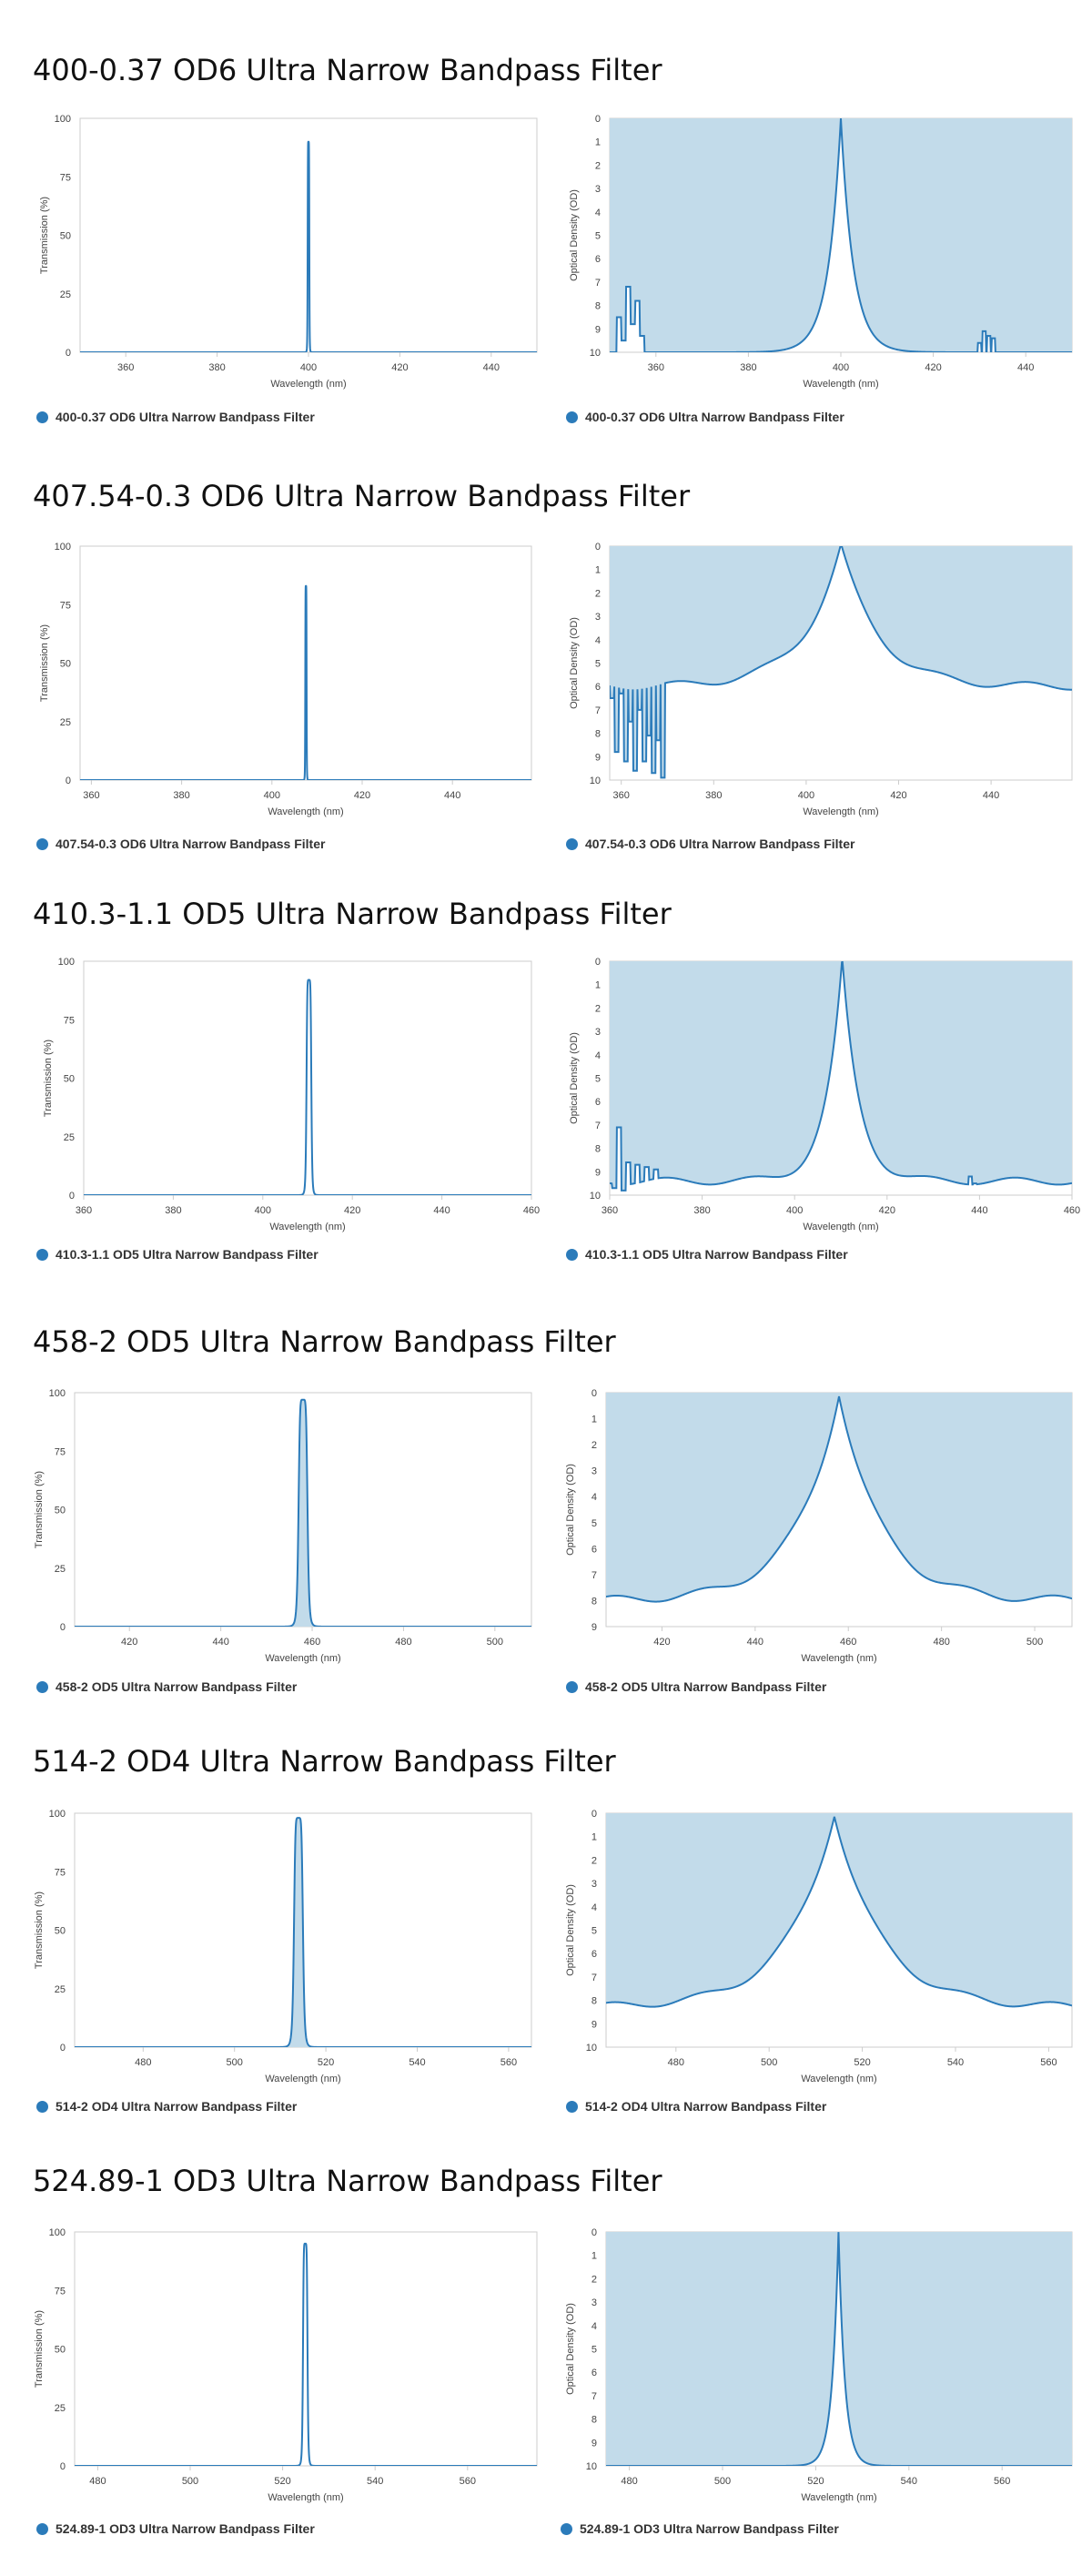 The image size is (1092, 2576). Describe the element at coordinates (306, 2349) in the screenshot. I see `plot-frame` at that location.